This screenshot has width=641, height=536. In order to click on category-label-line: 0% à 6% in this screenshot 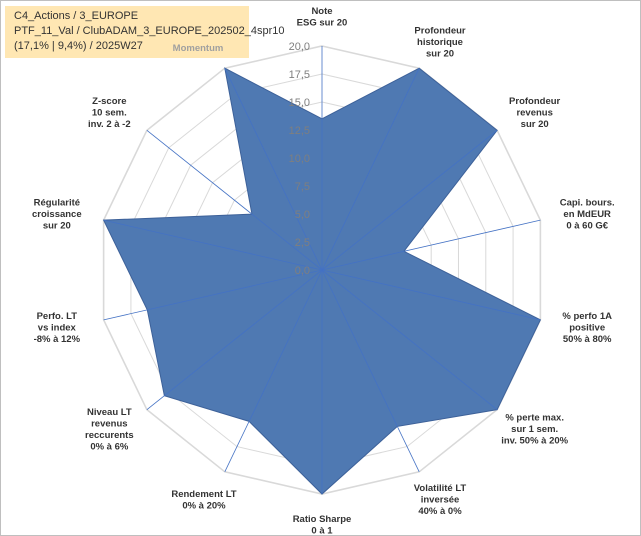, I will do `click(109, 446)`.